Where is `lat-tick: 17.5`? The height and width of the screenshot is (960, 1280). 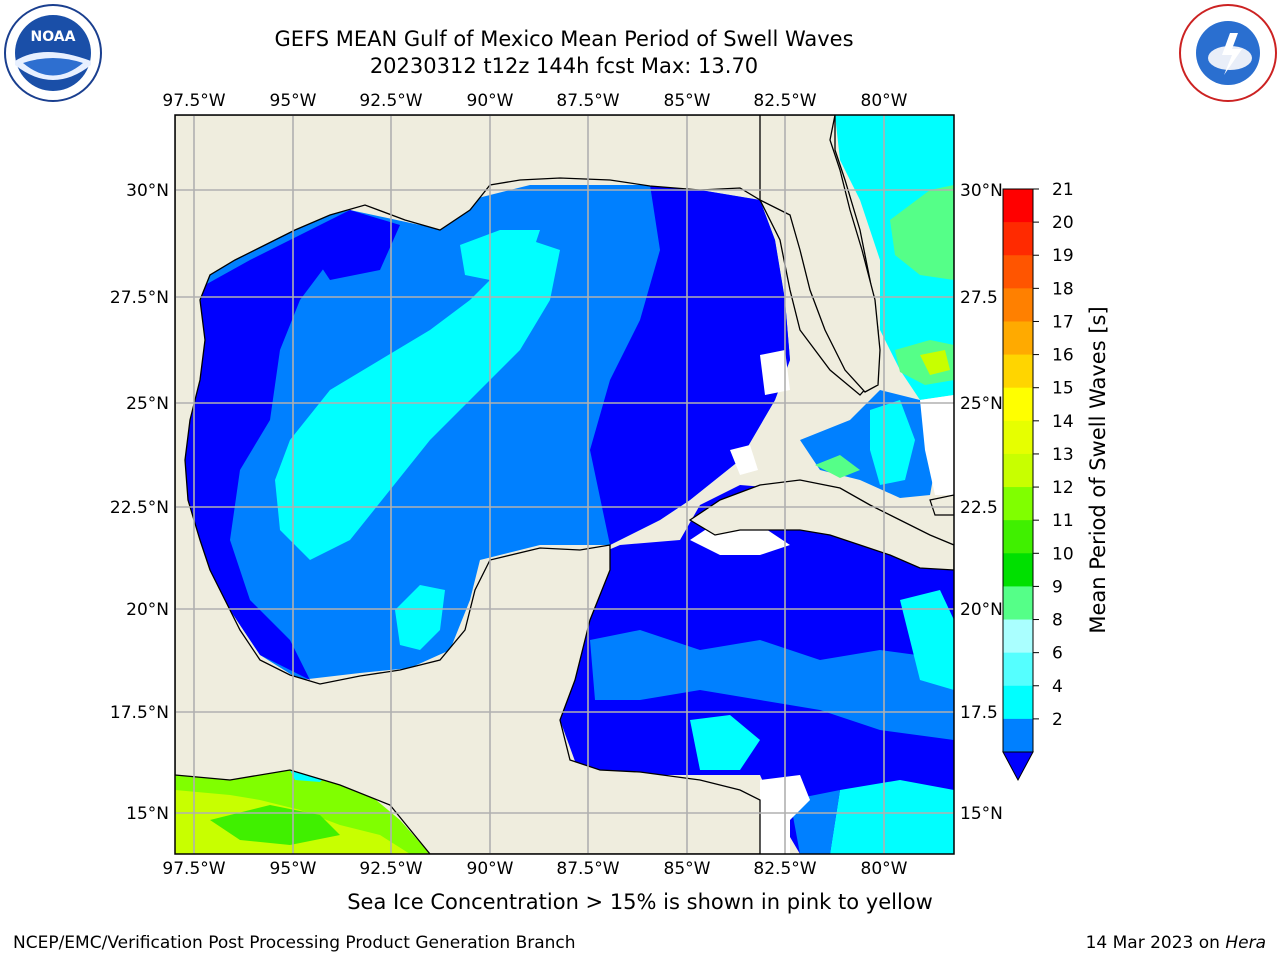 lat-tick: 17.5 is located at coordinates (979, 713).